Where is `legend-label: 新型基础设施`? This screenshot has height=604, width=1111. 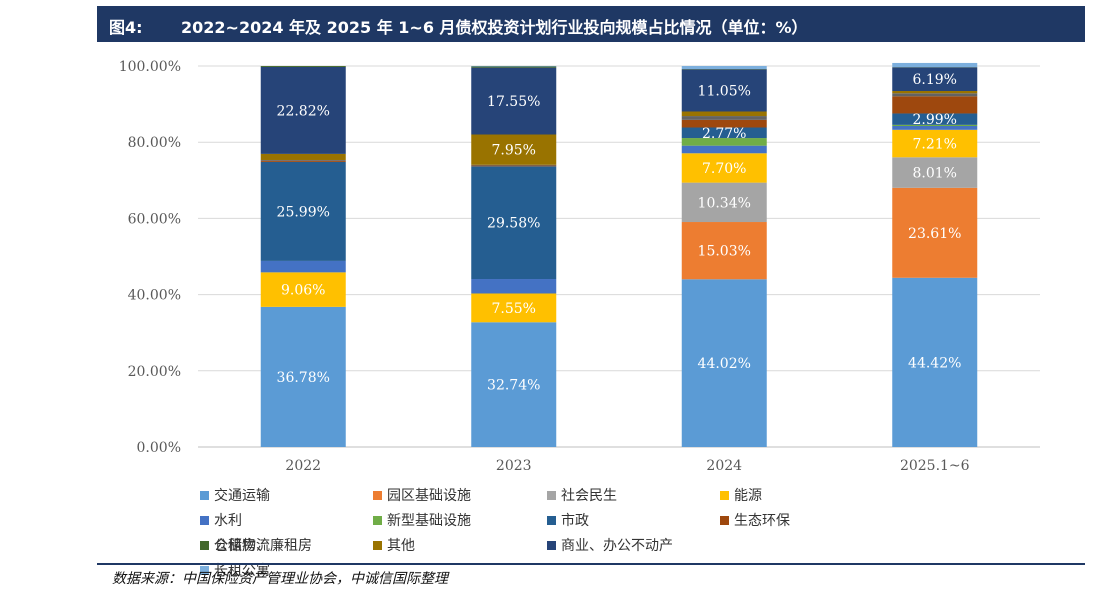 legend-label: 新型基础设施 is located at coordinates (429, 521).